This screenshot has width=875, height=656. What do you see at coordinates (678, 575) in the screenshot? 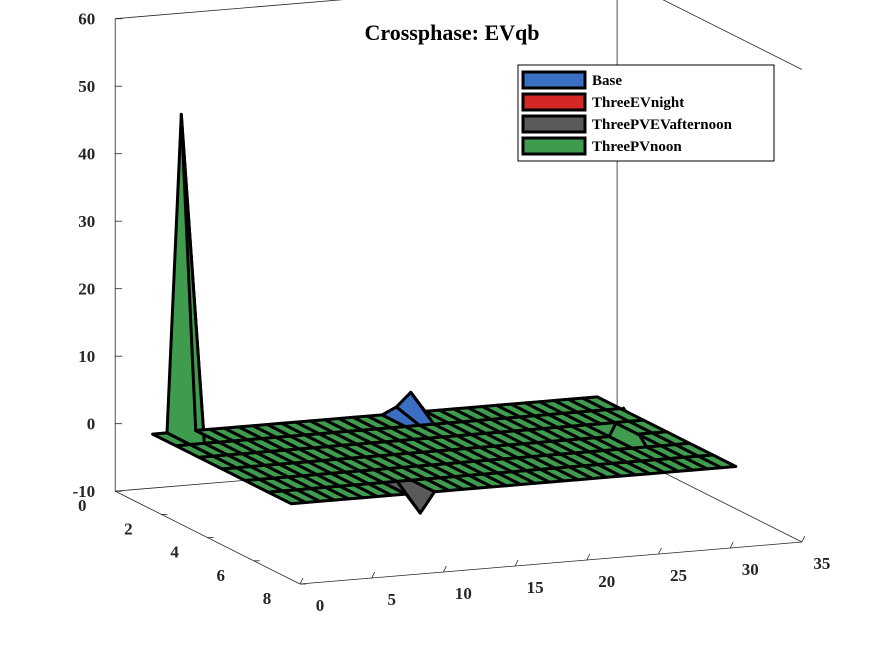
I see `x-tick-label: 25` at bounding box center [678, 575].